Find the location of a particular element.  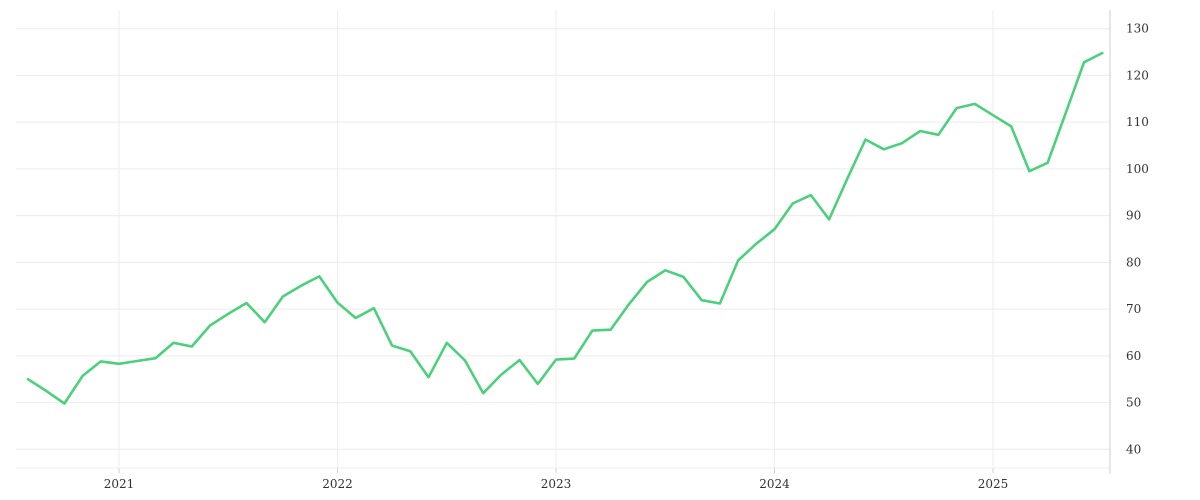

y-tick-label: 50 is located at coordinates (1133, 403).